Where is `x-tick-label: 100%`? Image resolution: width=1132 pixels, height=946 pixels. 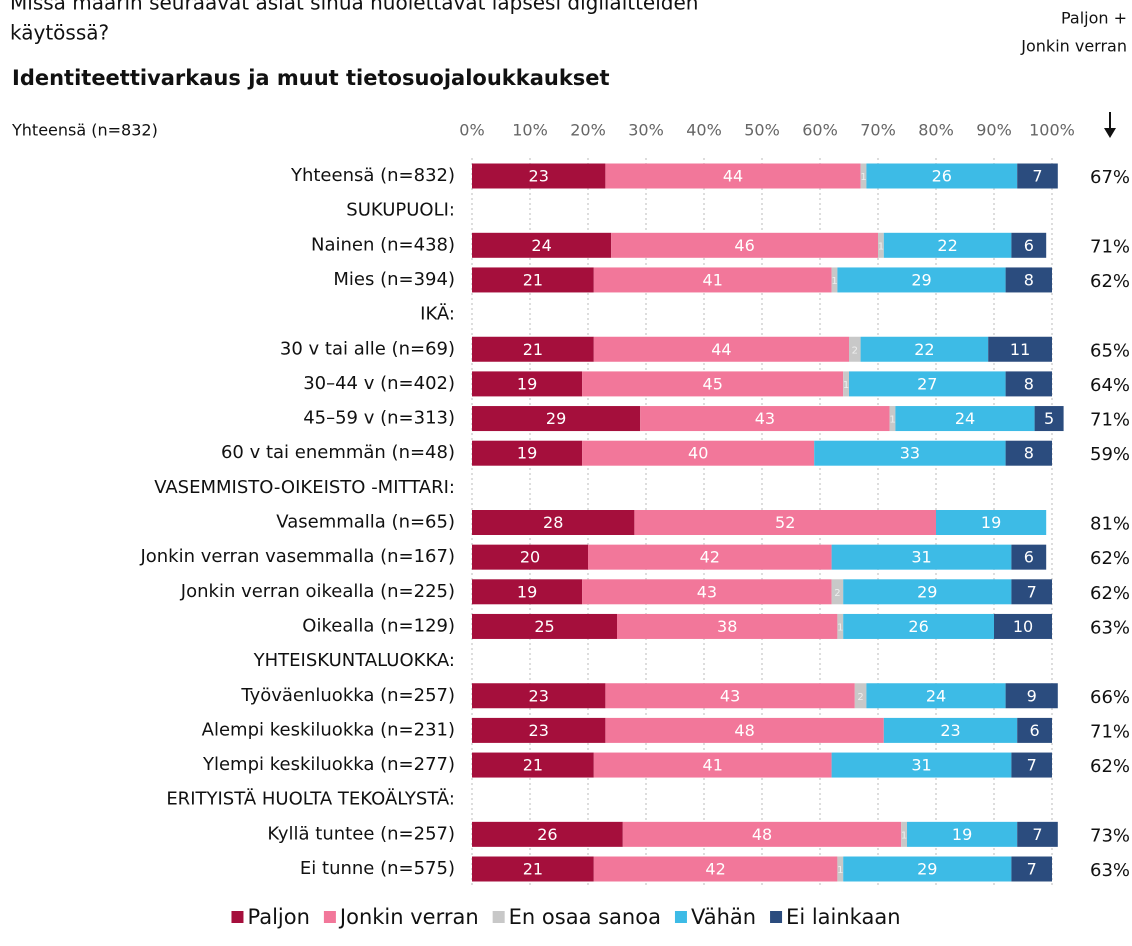 x-tick-label: 100% is located at coordinates (1052, 130).